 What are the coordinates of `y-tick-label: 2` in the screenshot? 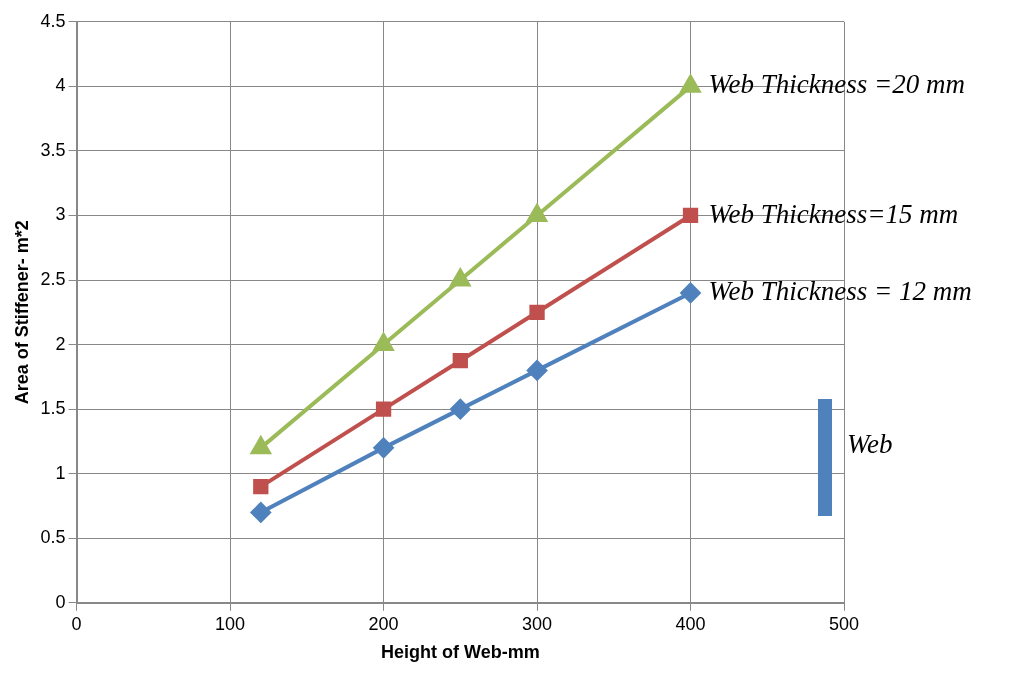 It's located at (60, 343).